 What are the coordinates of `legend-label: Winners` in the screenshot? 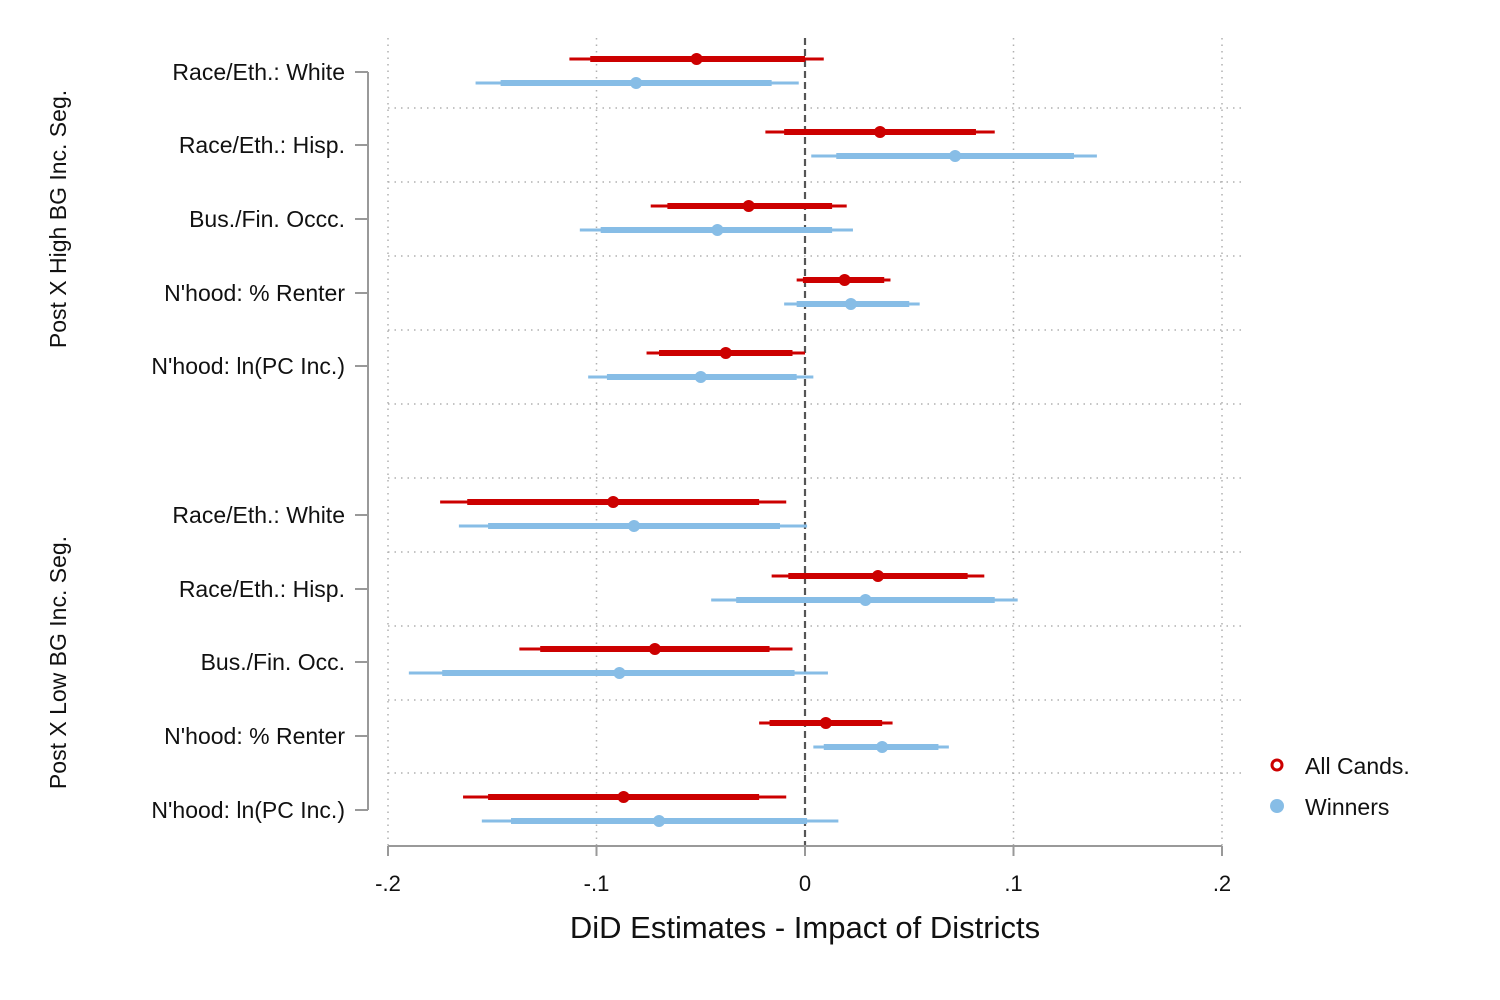 It's located at (1347, 807).